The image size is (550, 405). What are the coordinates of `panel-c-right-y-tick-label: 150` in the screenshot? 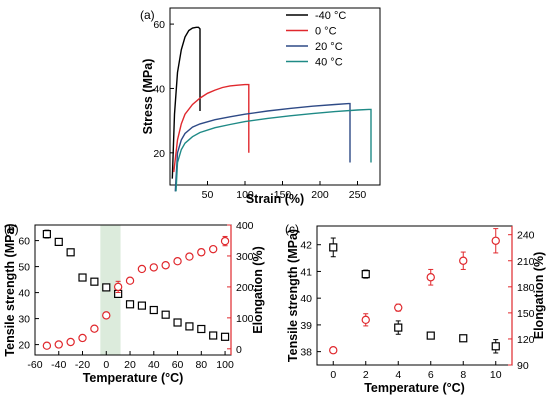 It's located at (526, 314).